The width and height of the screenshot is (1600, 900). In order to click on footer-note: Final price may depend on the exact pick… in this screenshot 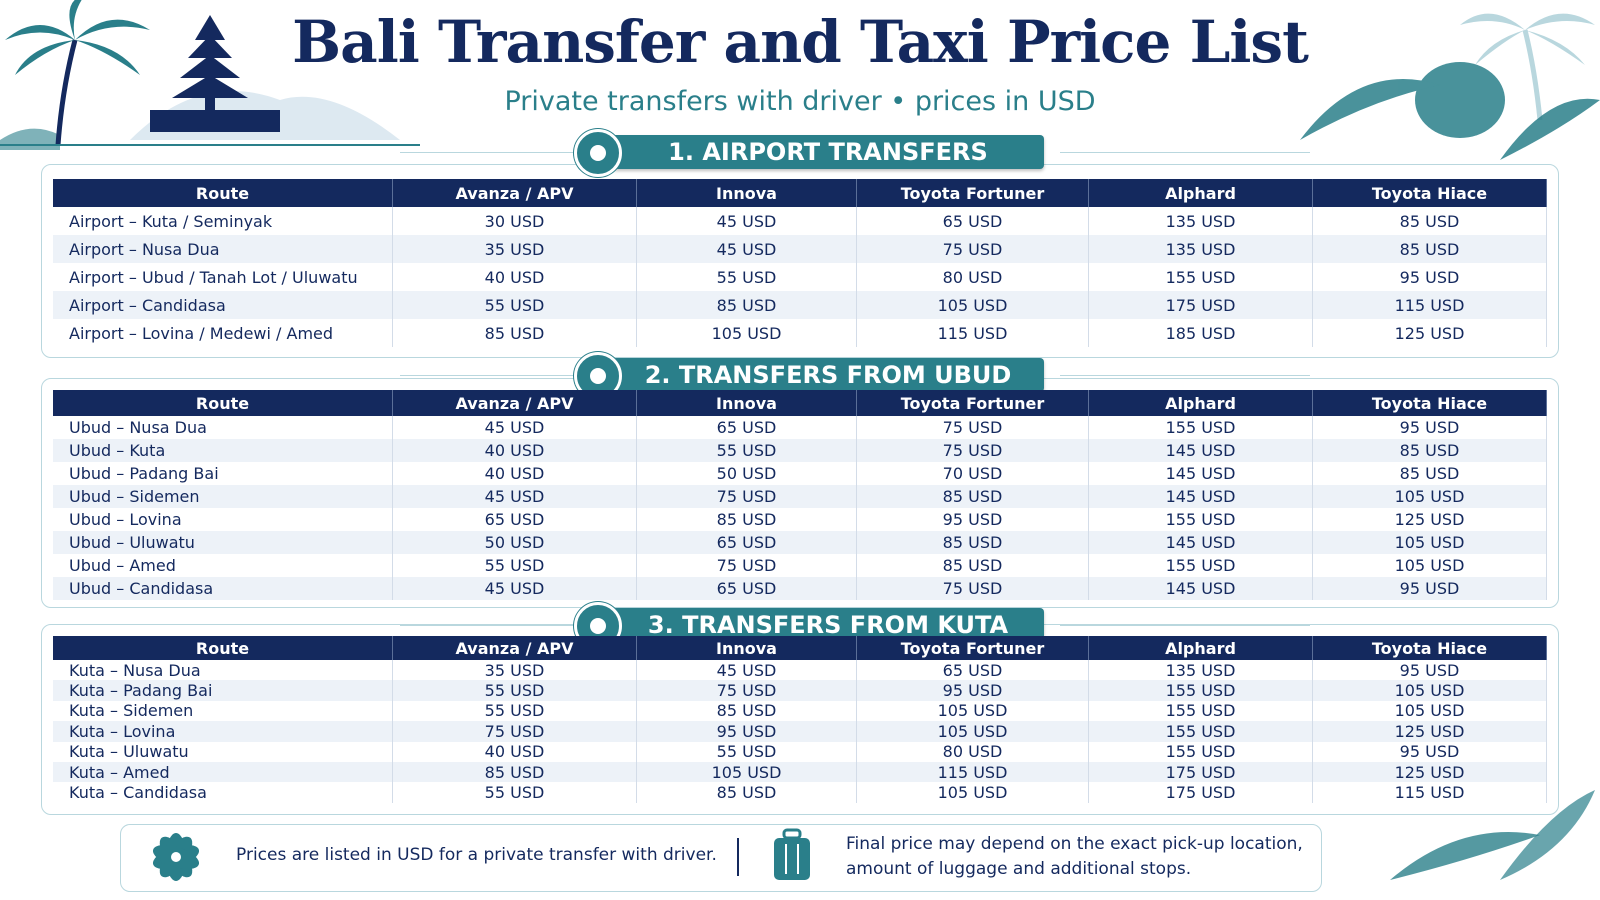, I will do `click(1074, 856)`.